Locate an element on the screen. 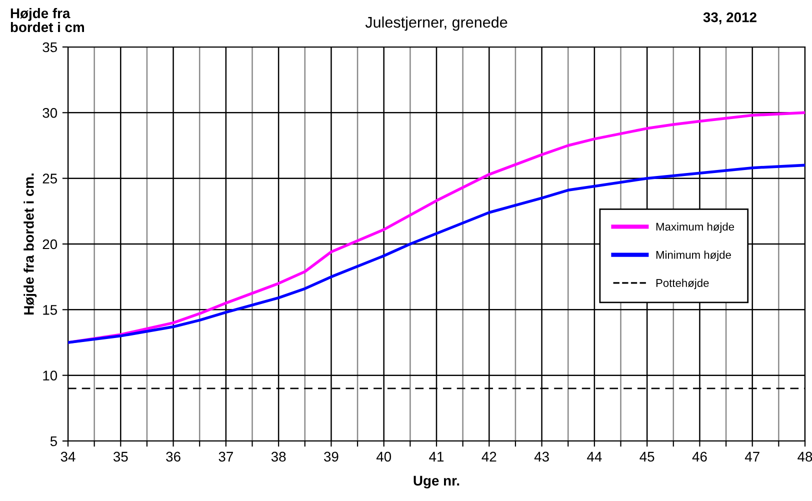 The width and height of the screenshot is (812, 501). x-tick-label: 38 is located at coordinates (278, 457).